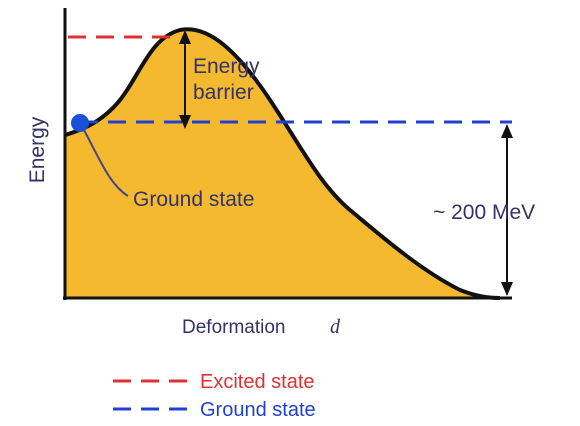 This screenshot has width=580, height=426. Describe the element at coordinates (80, 123) in the screenshot. I see `ground-state-dot` at that location.